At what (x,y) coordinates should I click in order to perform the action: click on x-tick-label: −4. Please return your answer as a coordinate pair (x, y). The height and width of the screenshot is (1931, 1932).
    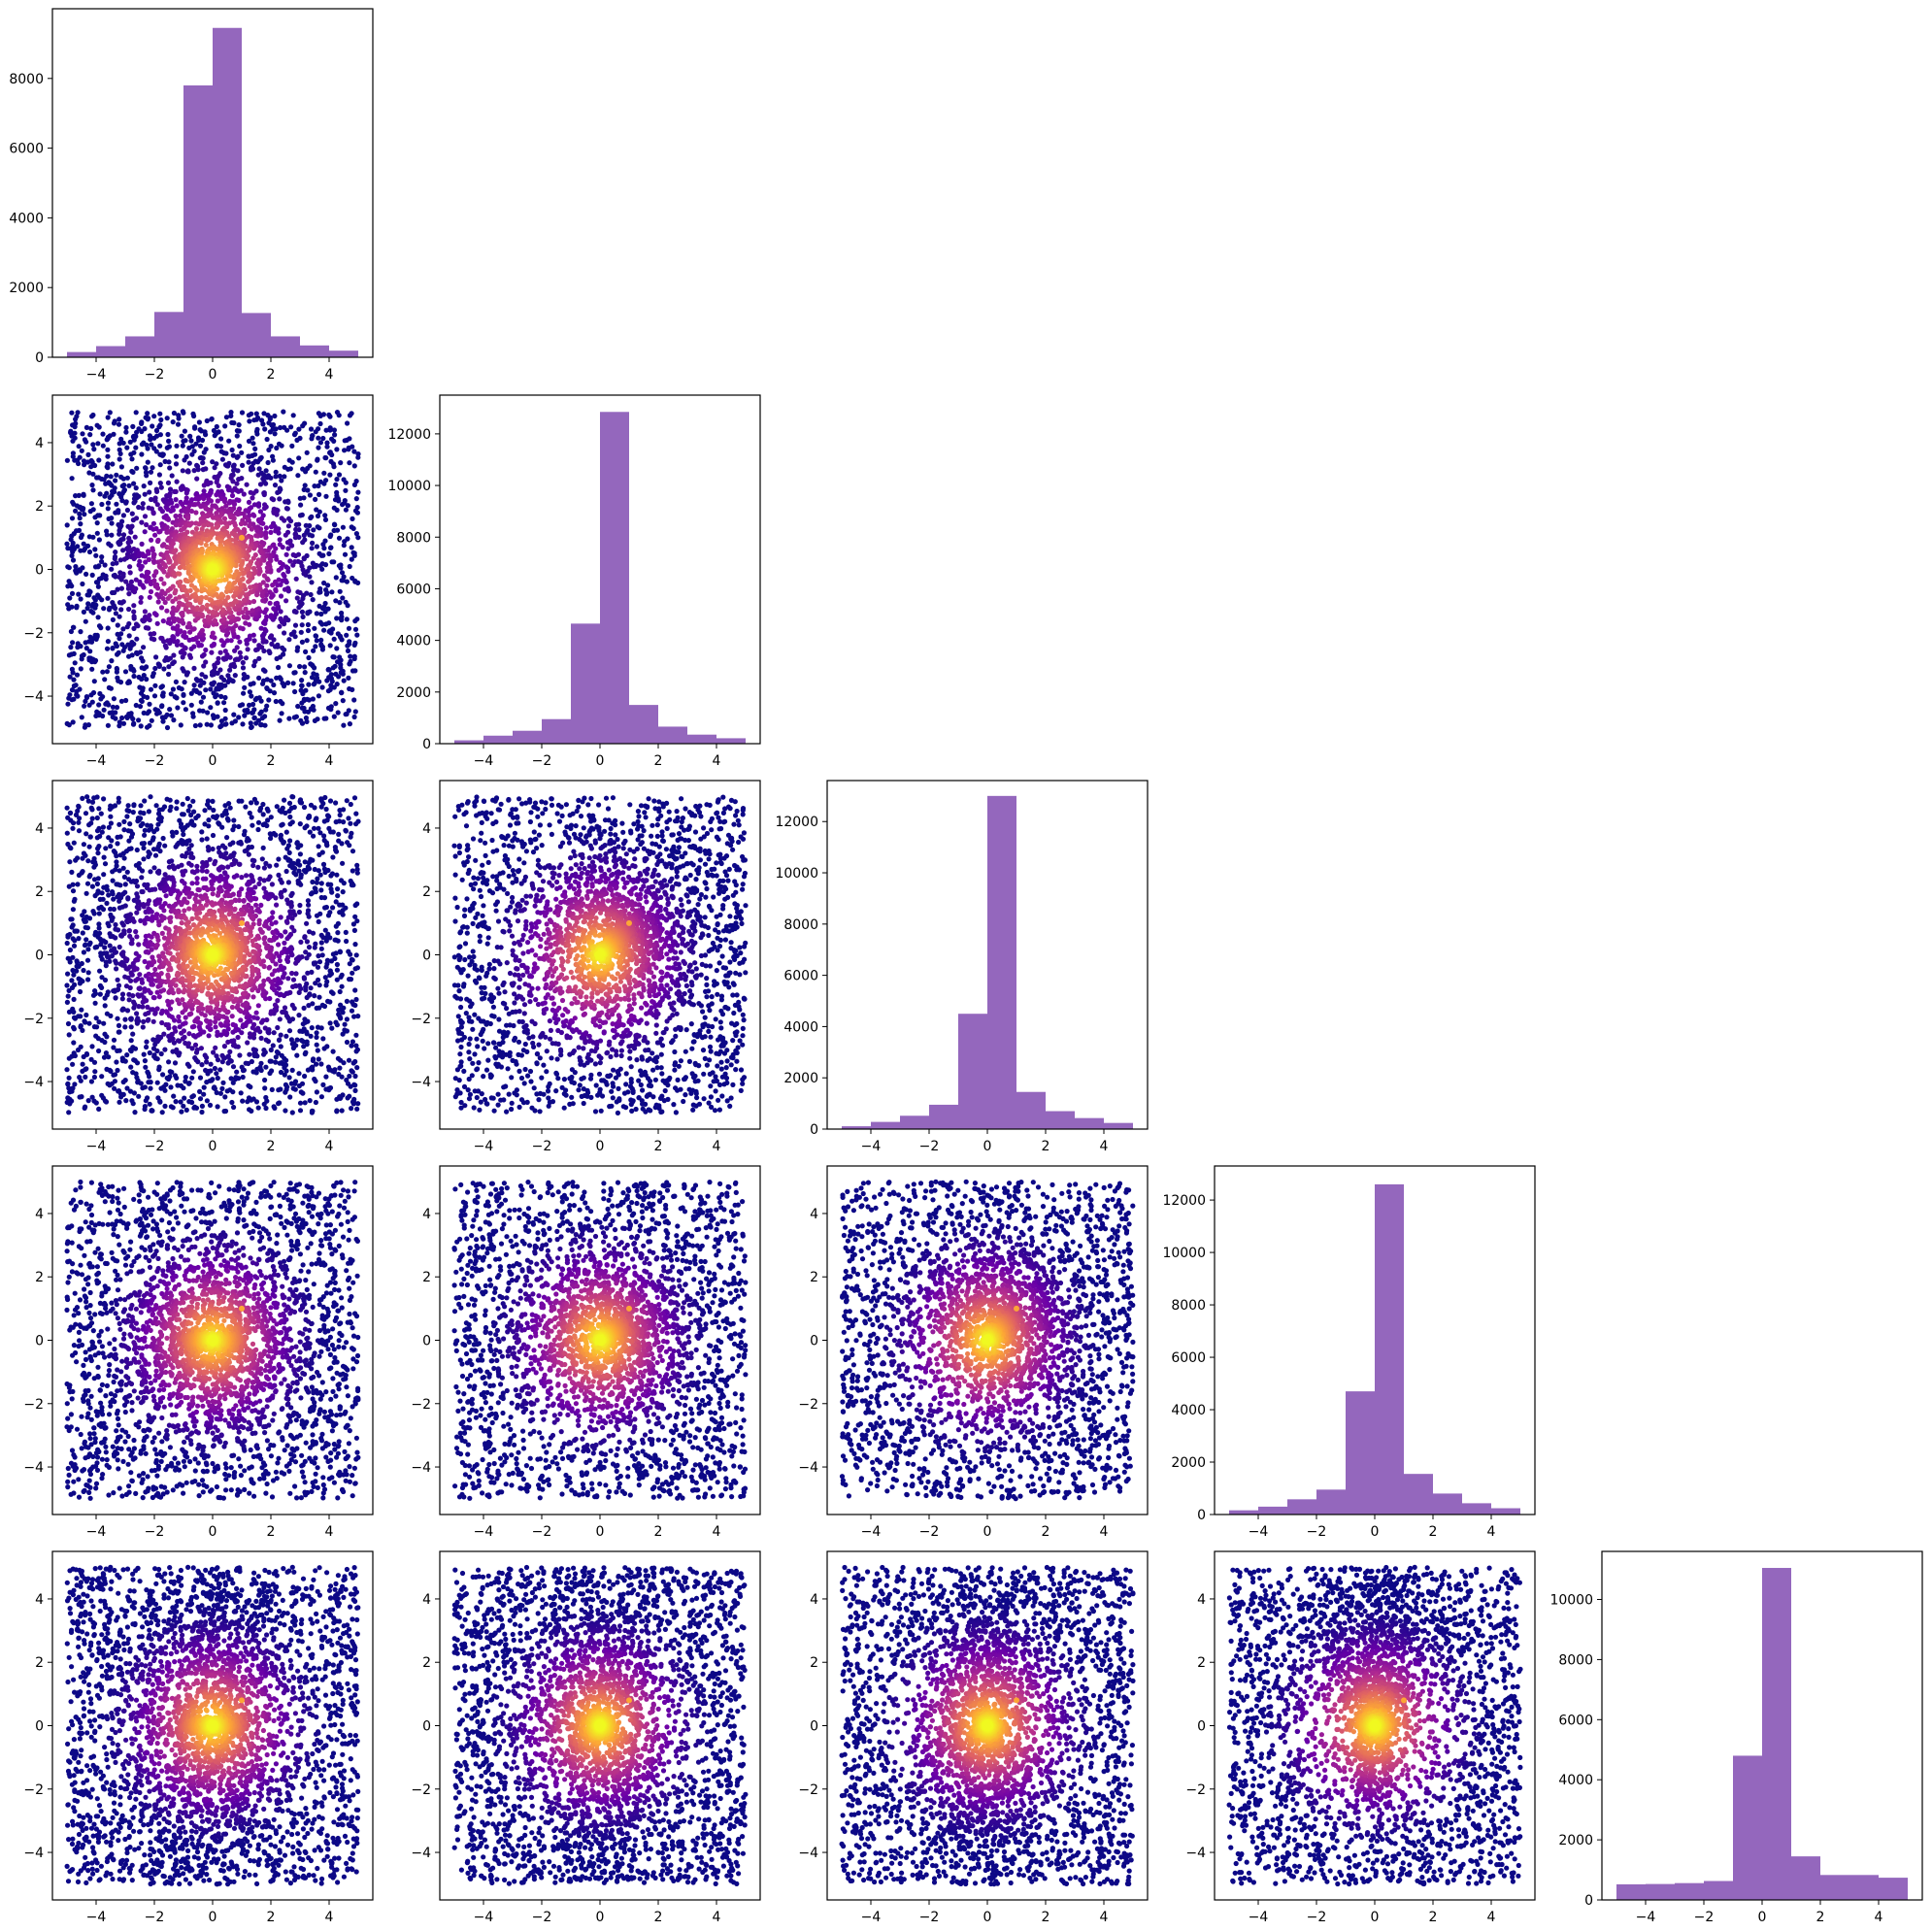
    Looking at the image, I should click on (484, 761).